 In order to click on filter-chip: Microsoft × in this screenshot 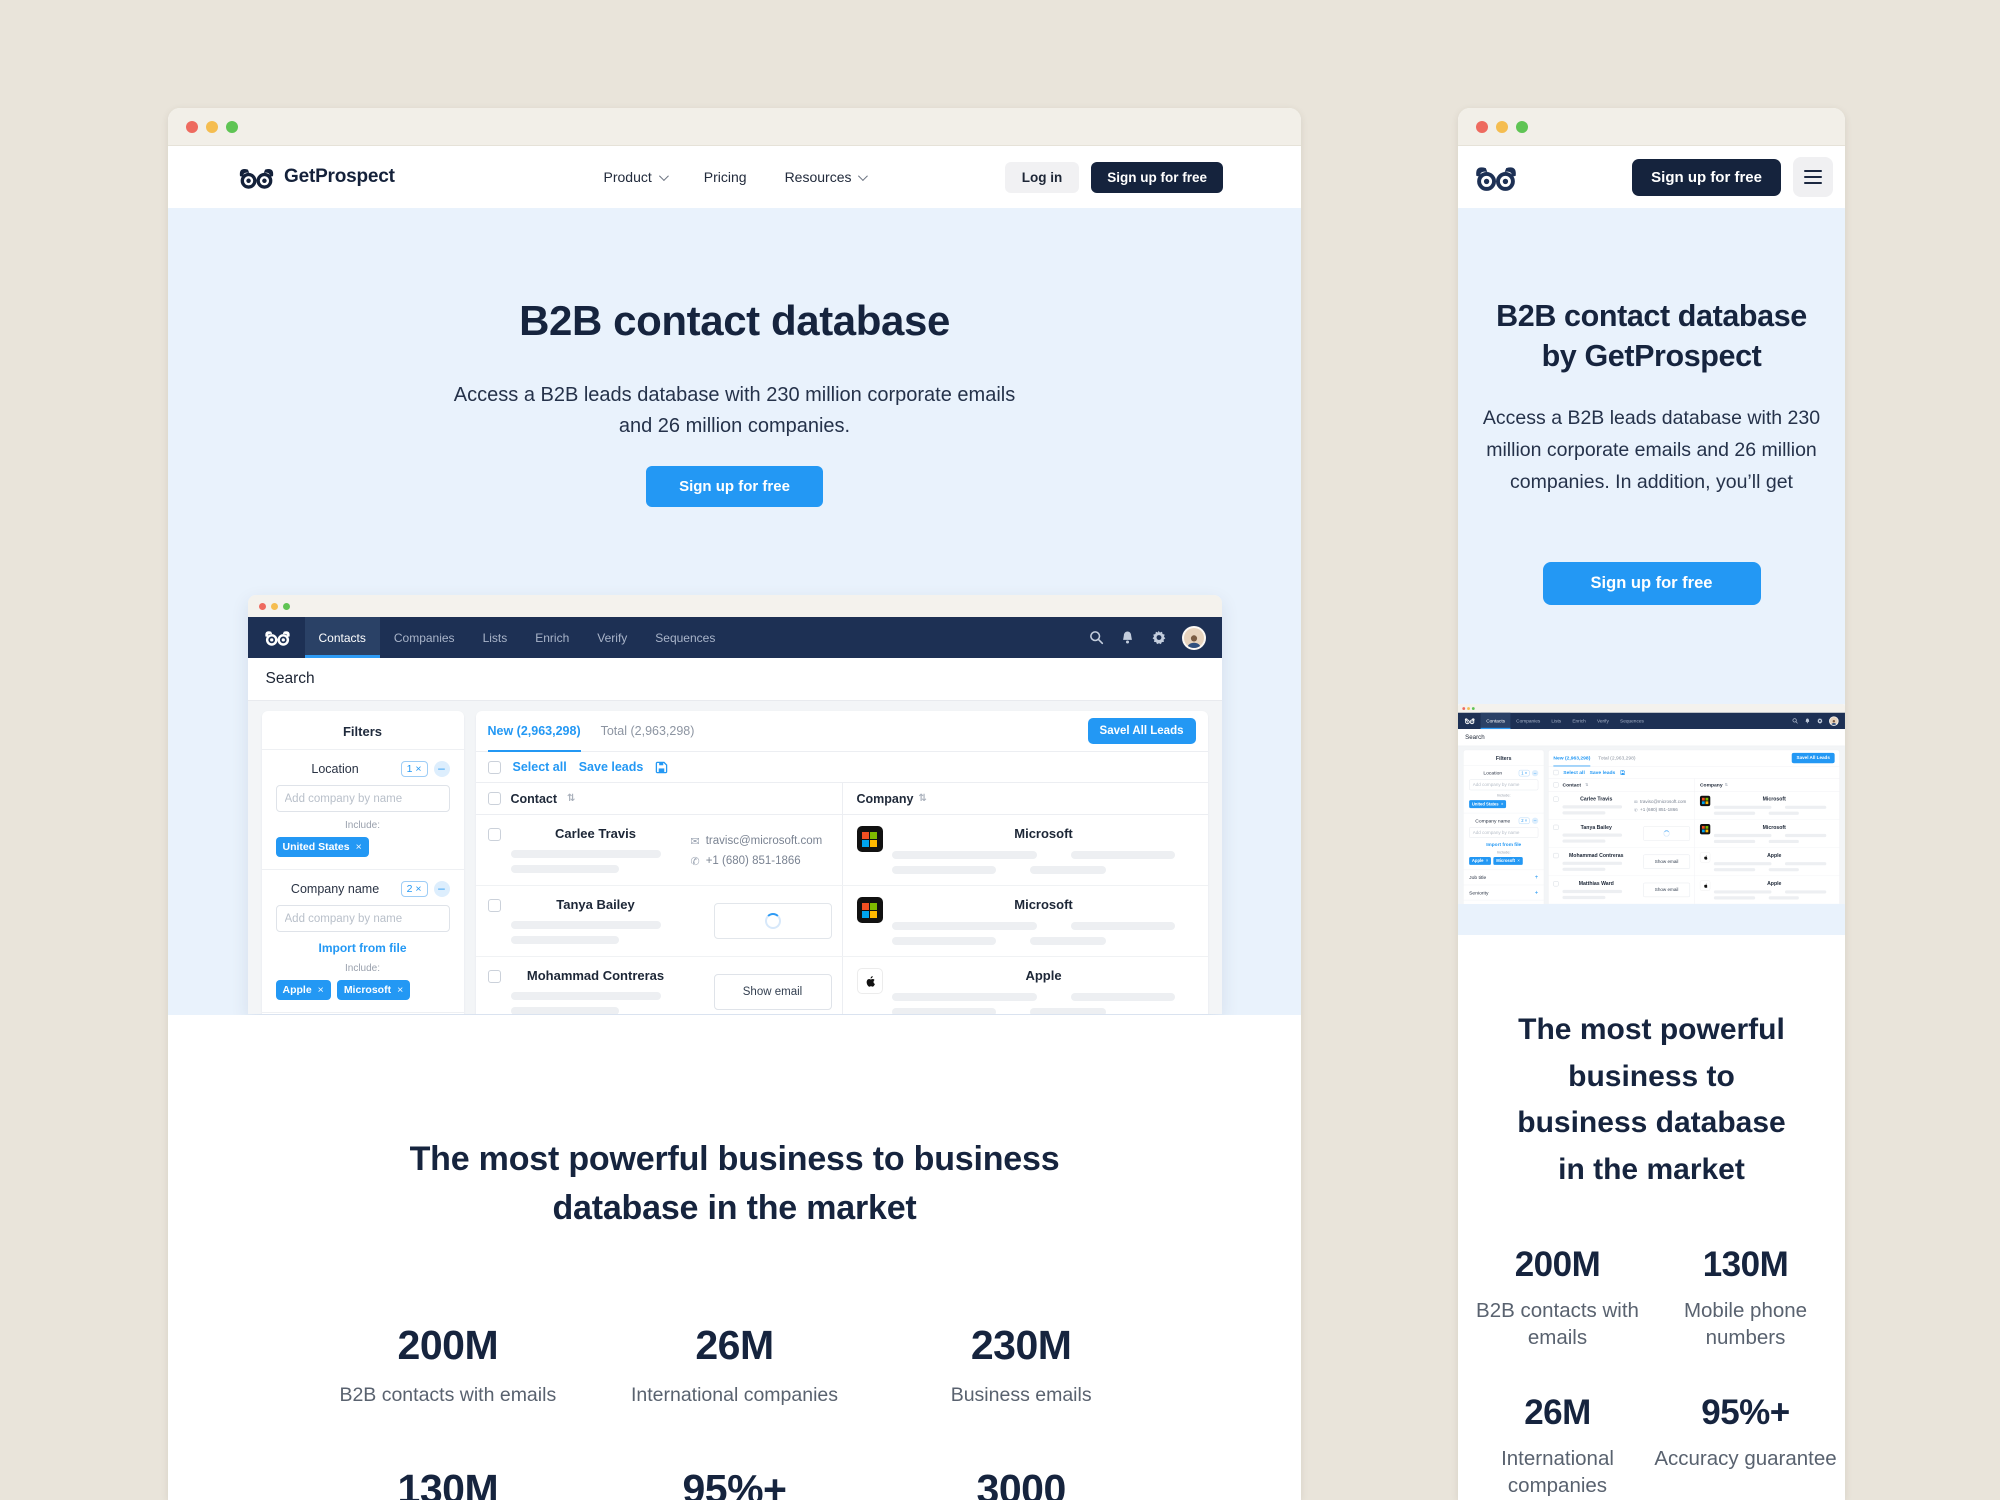, I will do `click(1508, 860)`.